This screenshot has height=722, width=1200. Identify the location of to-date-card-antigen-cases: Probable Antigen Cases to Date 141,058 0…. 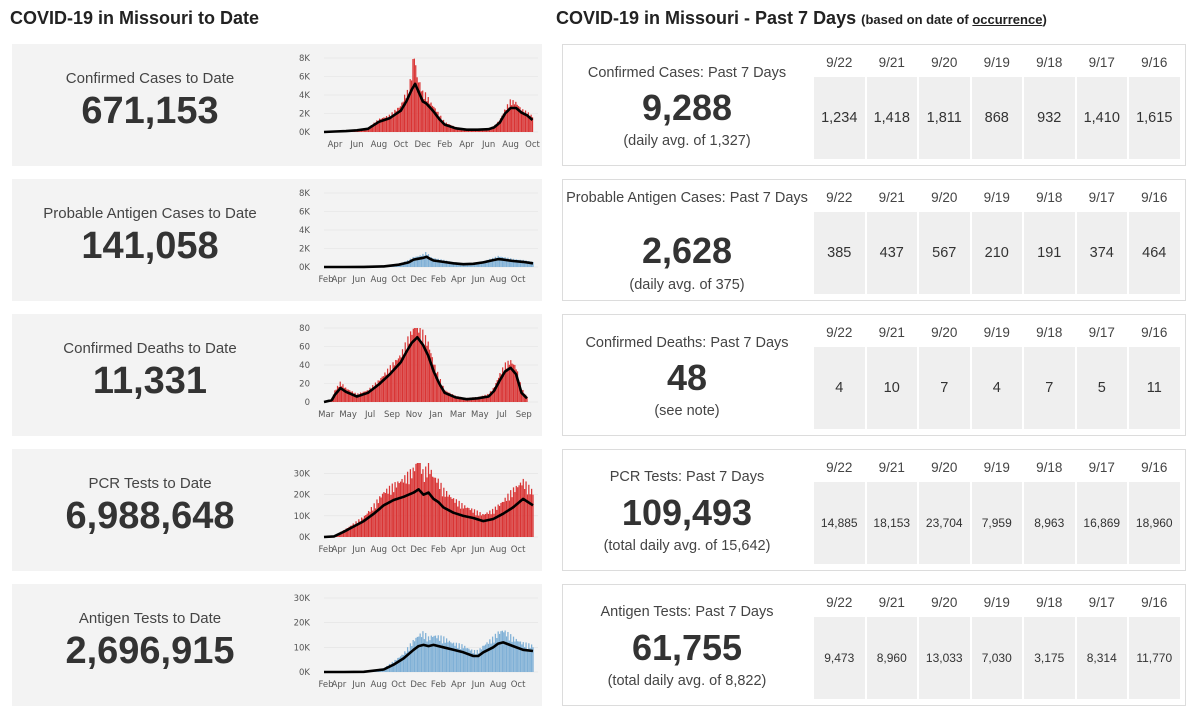
(277, 240).